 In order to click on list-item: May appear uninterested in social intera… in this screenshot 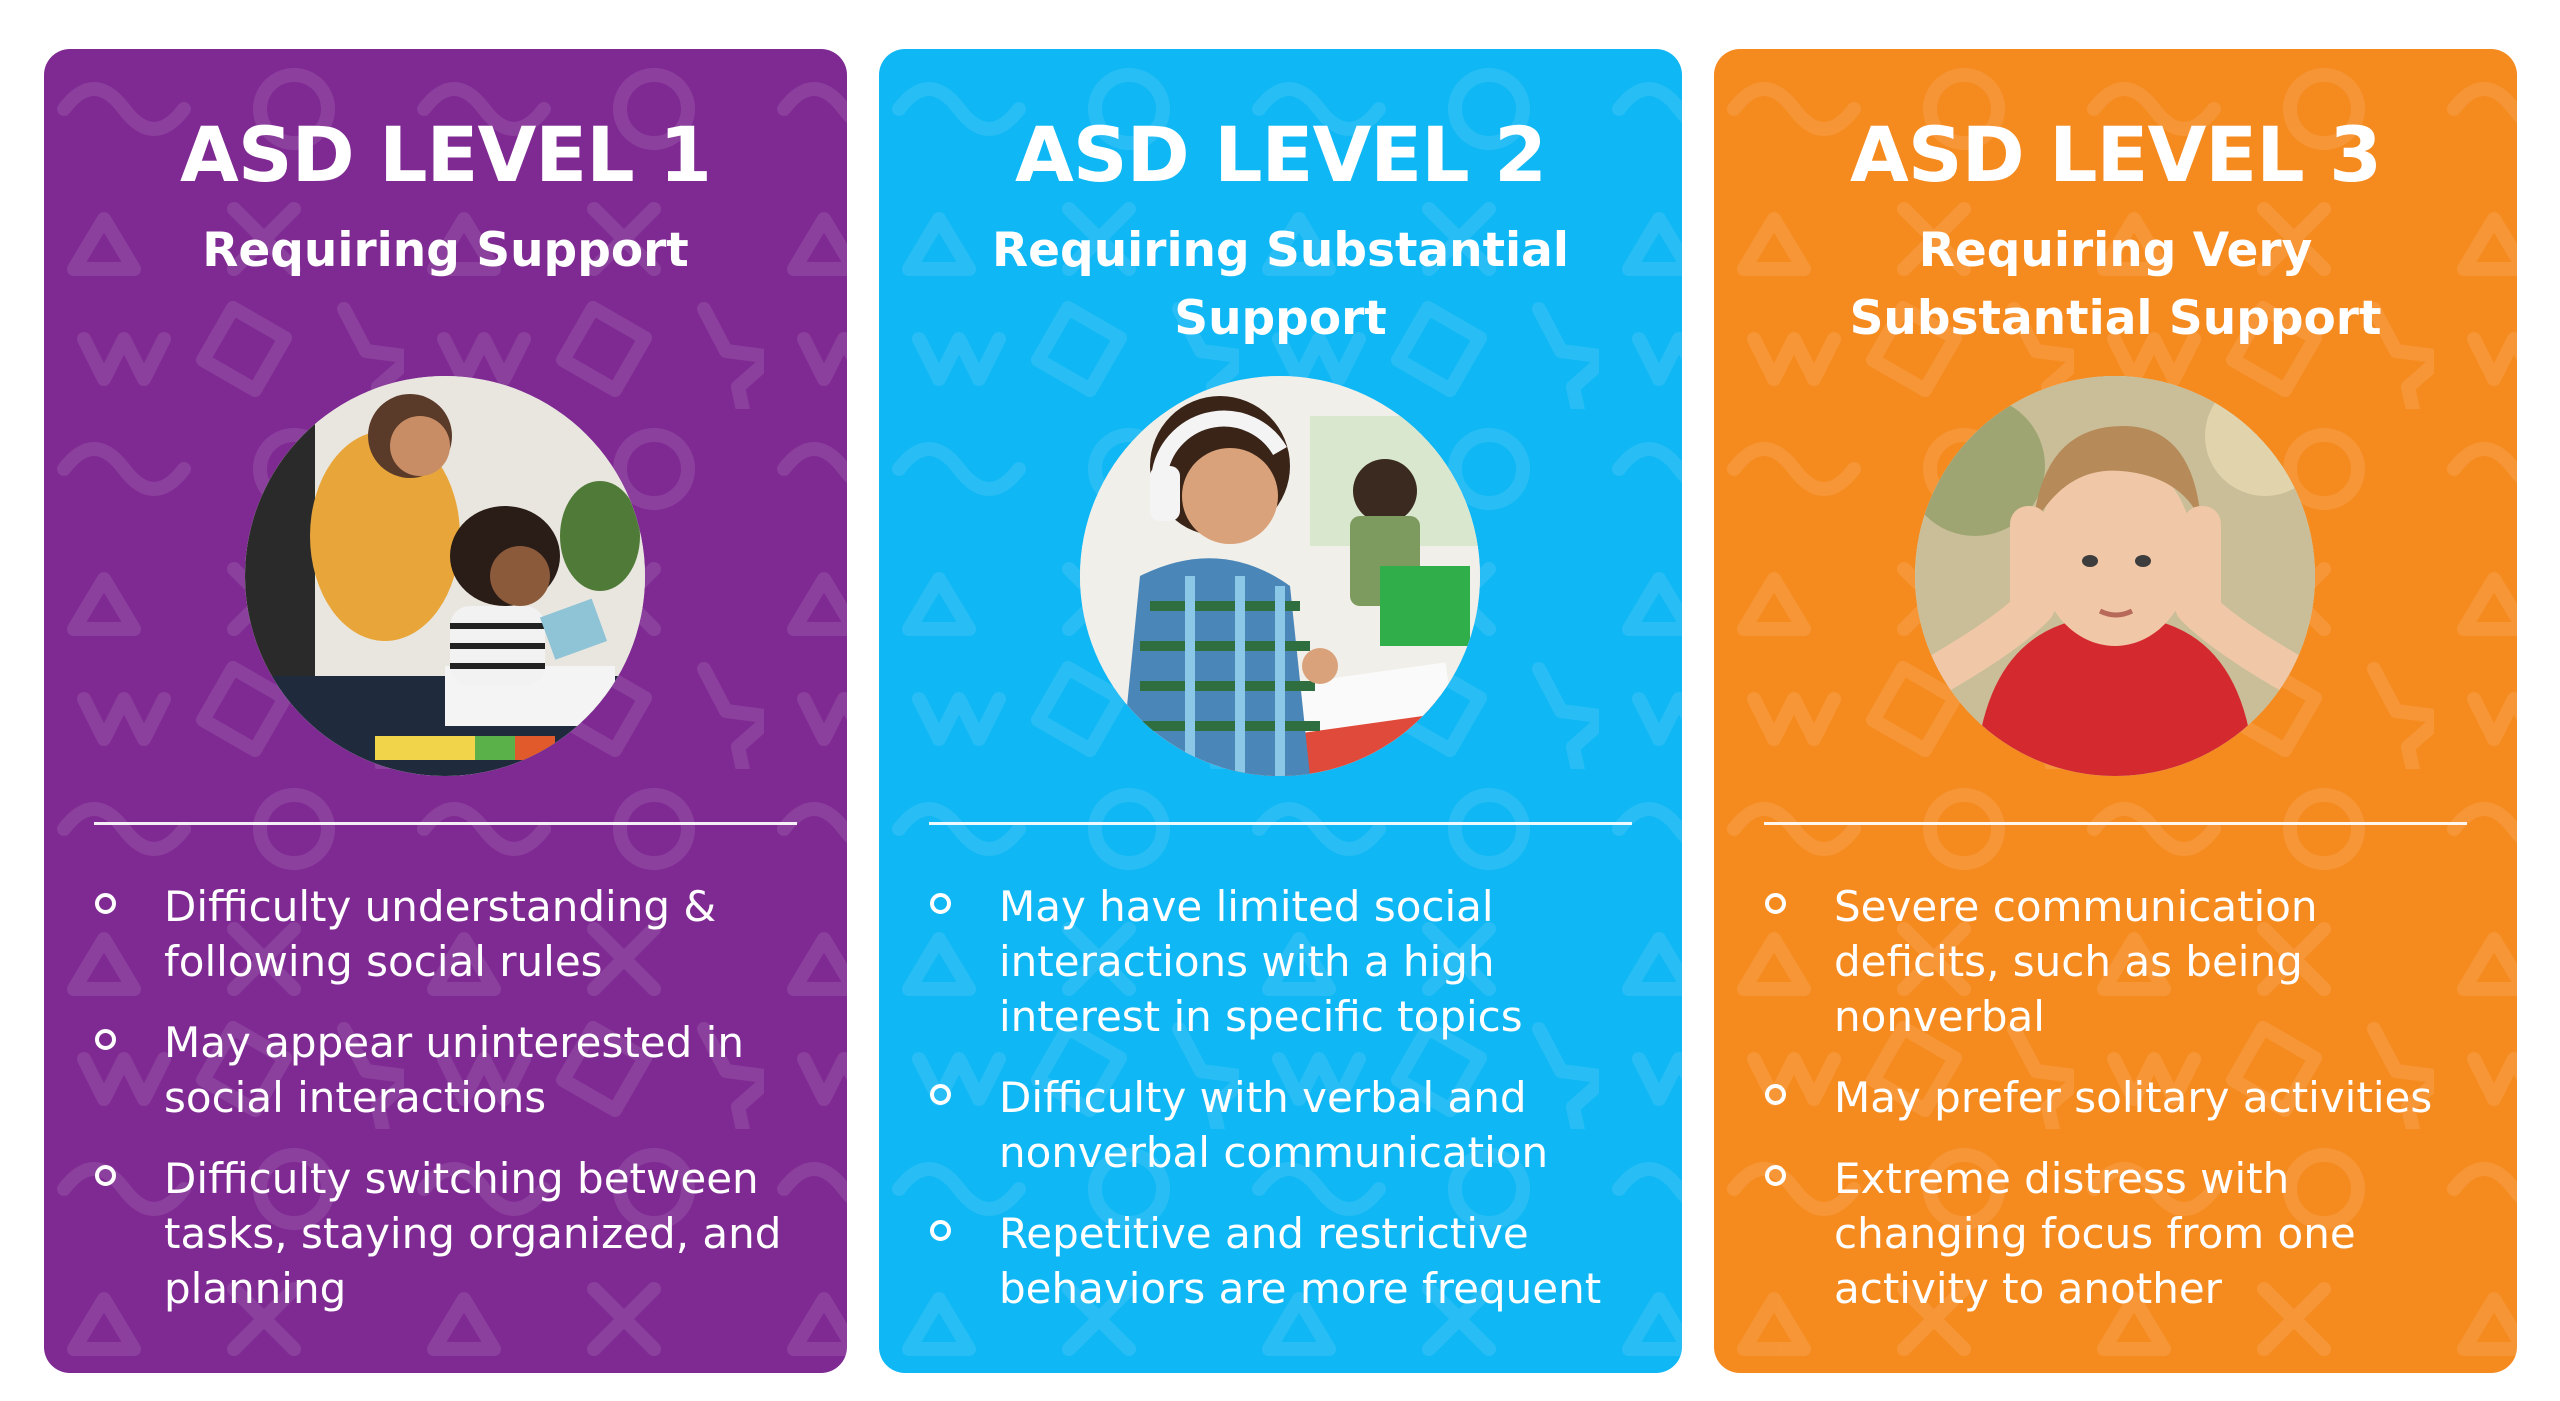, I will do `click(445, 1070)`.